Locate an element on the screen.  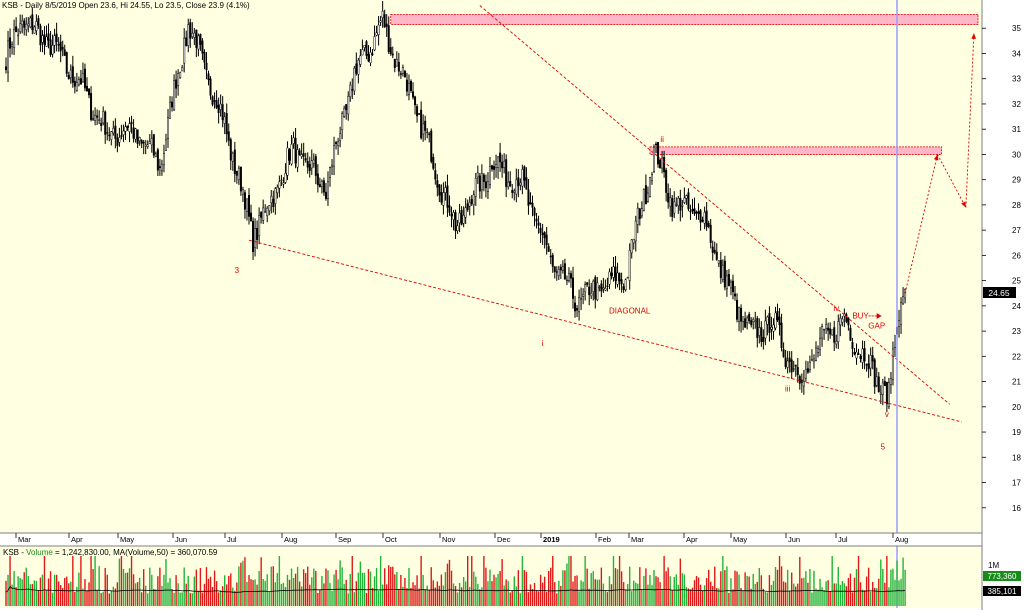
date-tick-label: Jul is located at coordinates (843, 539).